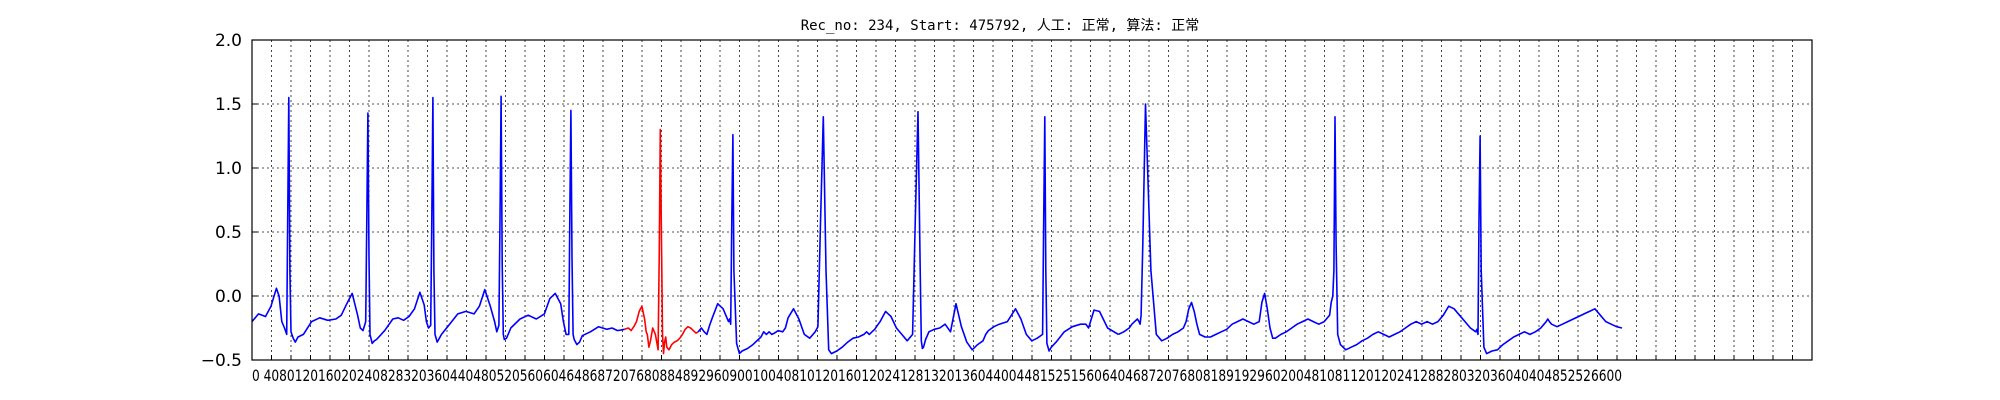 The height and width of the screenshot is (400, 2000). What do you see at coordinates (228, 297) in the screenshot?
I see `y-tick-label: 0.0` at bounding box center [228, 297].